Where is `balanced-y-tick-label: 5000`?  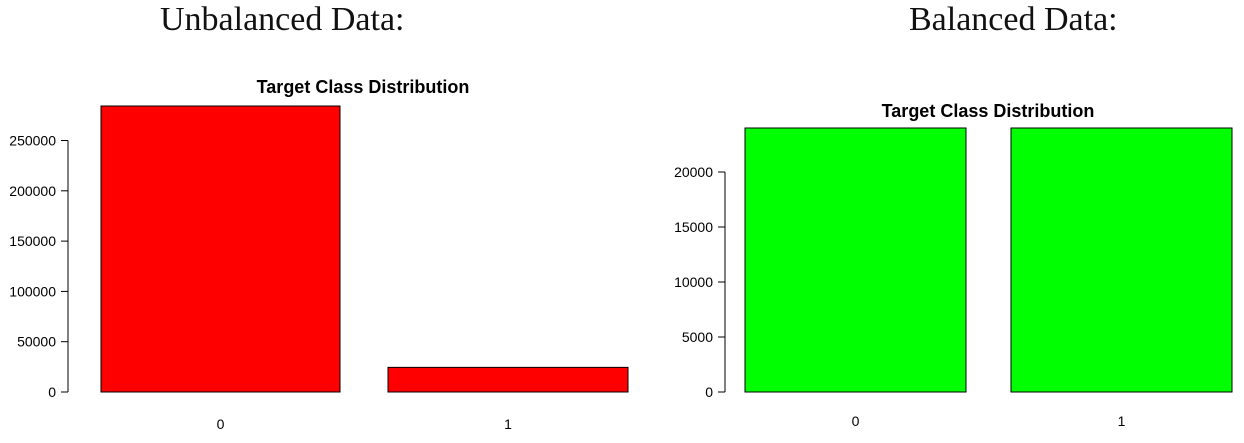
balanced-y-tick-label: 5000 is located at coordinates (697, 337).